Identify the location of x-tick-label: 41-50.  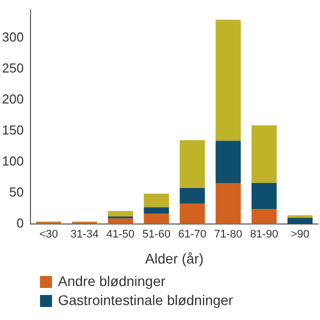
(120, 234).